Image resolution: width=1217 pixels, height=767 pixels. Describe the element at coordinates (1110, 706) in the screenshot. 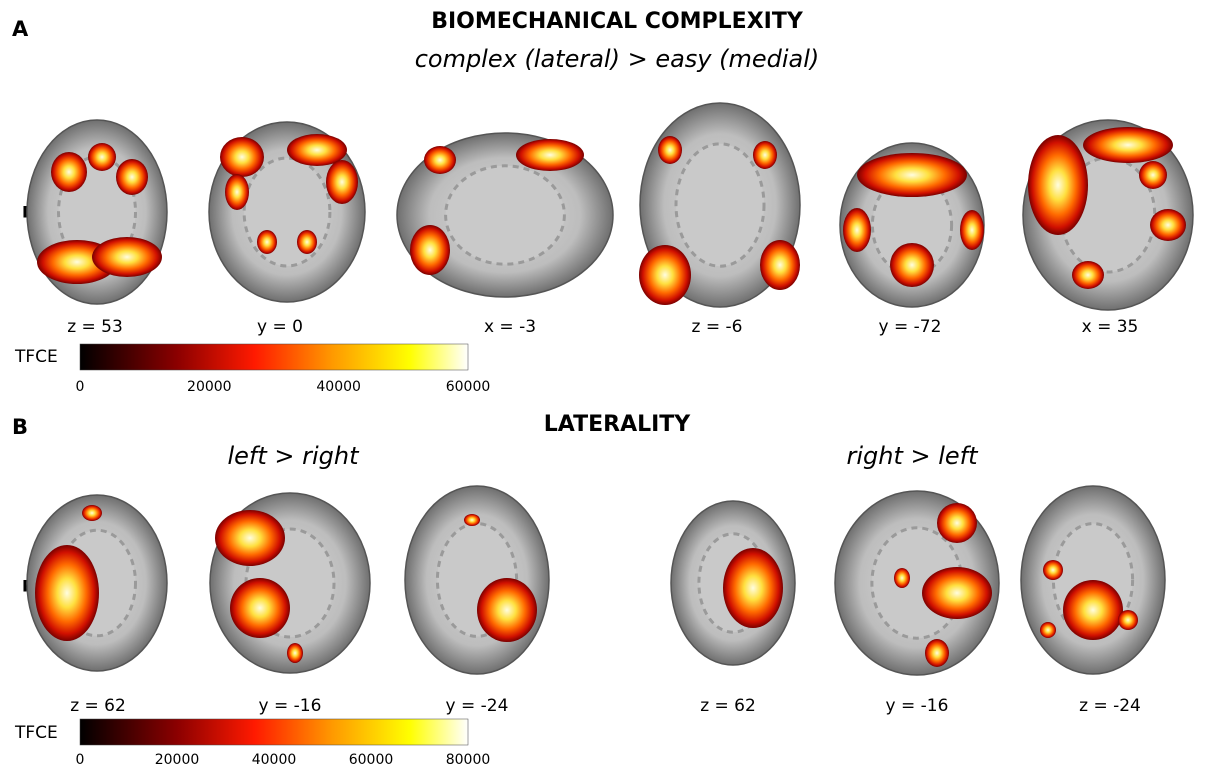

I see `slice-label: z = -24` at that location.